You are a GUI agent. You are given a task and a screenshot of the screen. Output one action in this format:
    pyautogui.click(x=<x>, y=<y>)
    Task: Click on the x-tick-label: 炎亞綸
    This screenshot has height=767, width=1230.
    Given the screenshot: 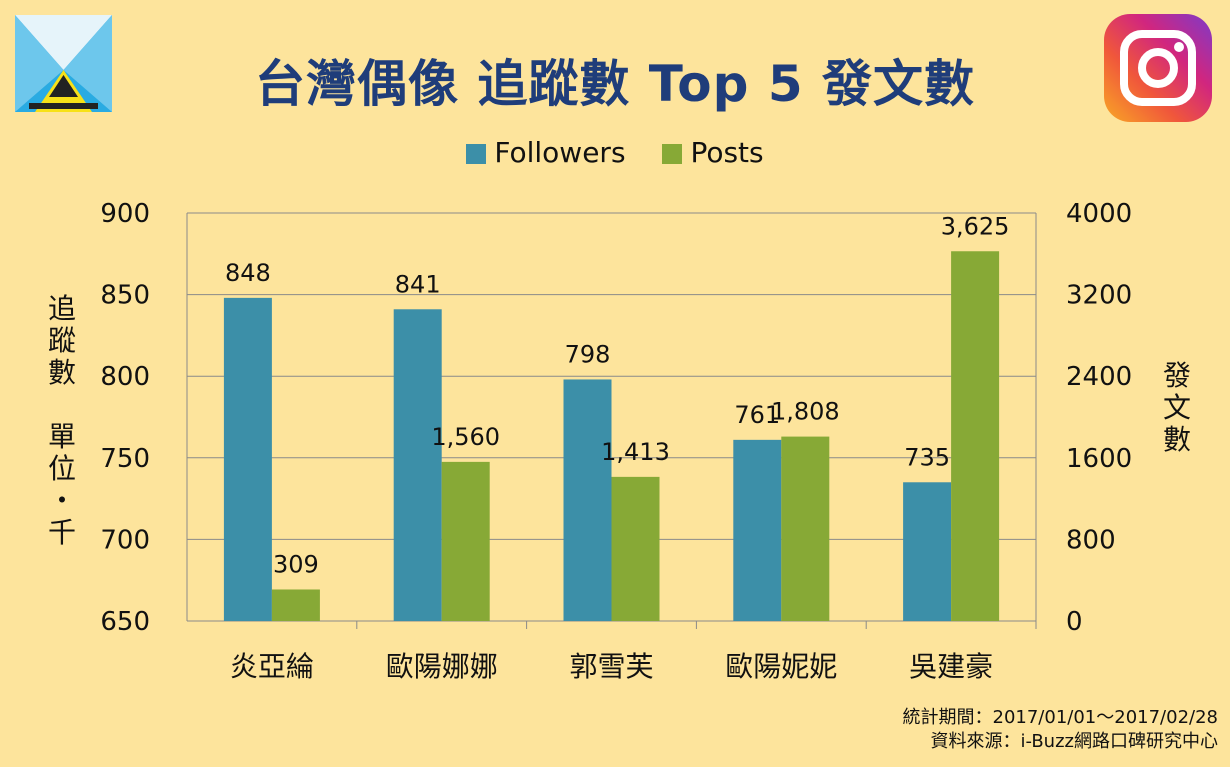 What is the action you would take?
    pyautogui.click(x=272, y=666)
    